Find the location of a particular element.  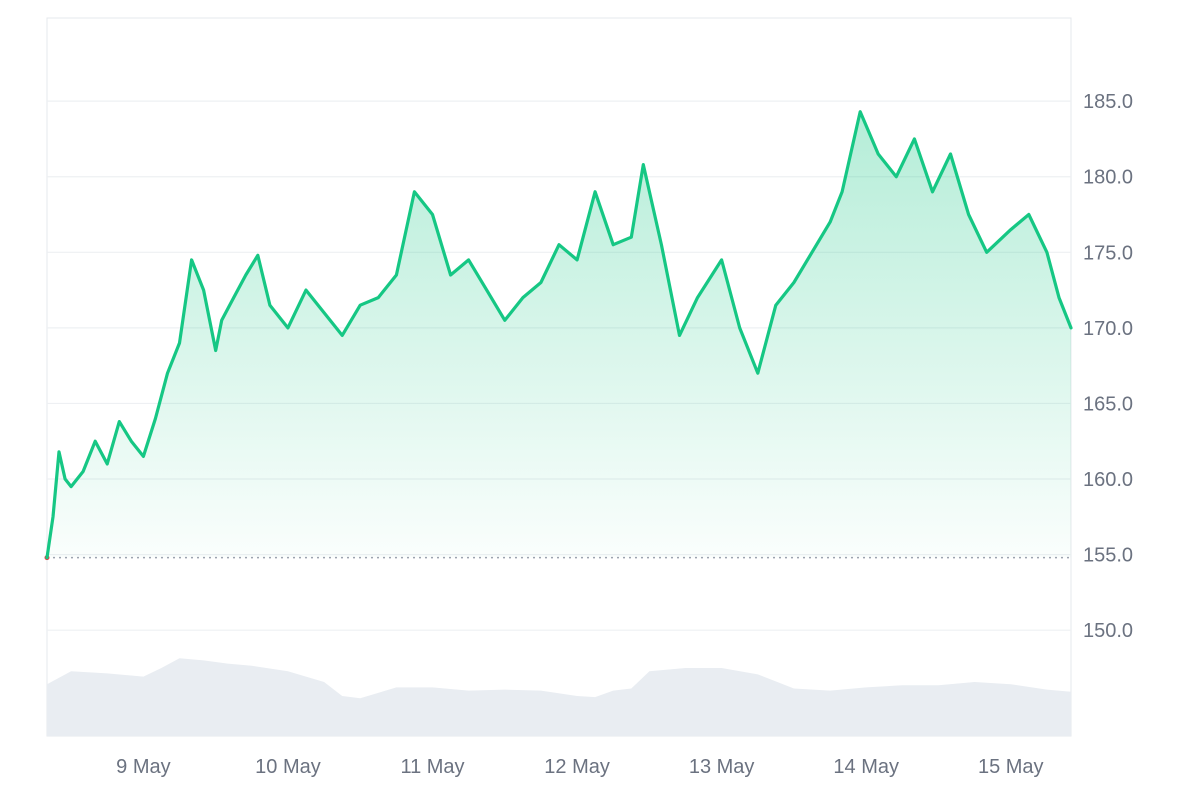

y-tick-label: 155.0 is located at coordinates (1108, 556).